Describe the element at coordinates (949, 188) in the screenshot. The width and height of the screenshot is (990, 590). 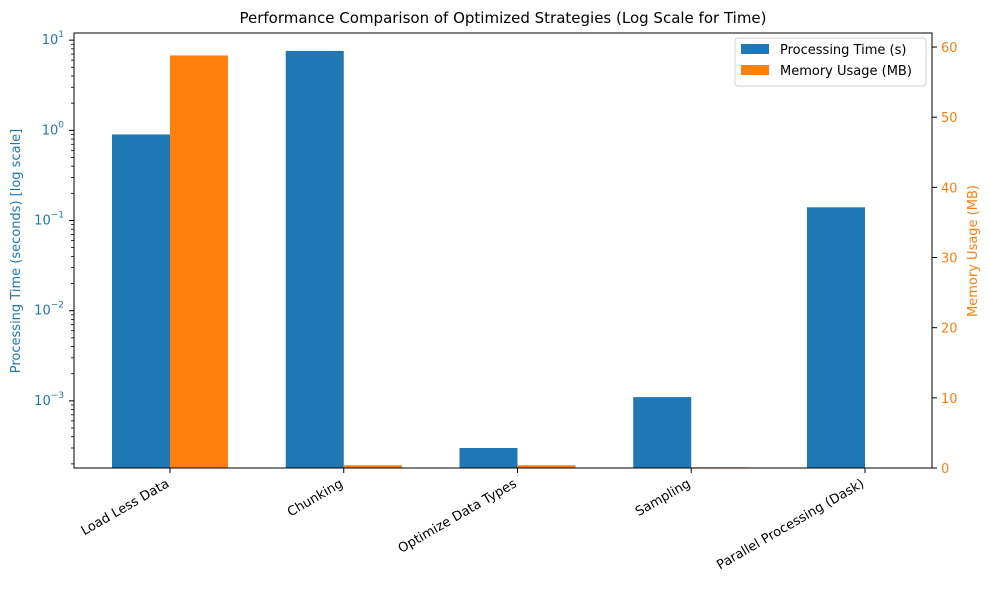
I see `right-tick-label-4: 40` at that location.